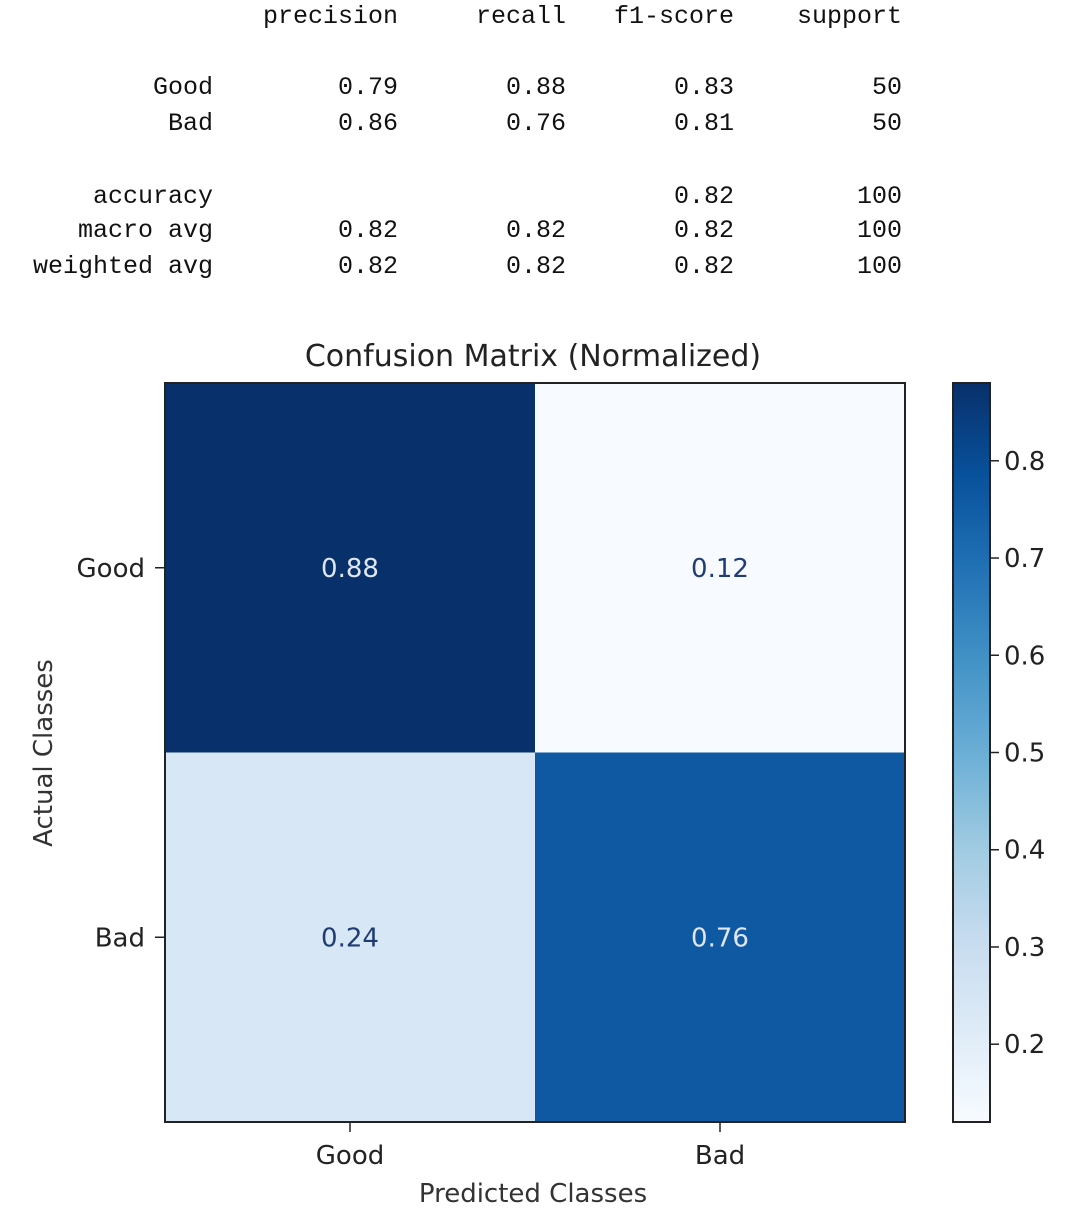  I want to click on row-recall: 0.88, so click(535, 87).